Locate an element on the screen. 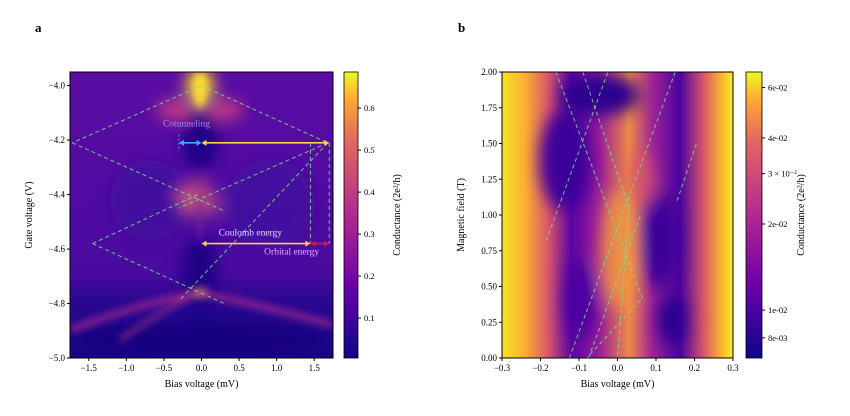  colorbar-tick-label: 8e-03 is located at coordinates (777, 338).